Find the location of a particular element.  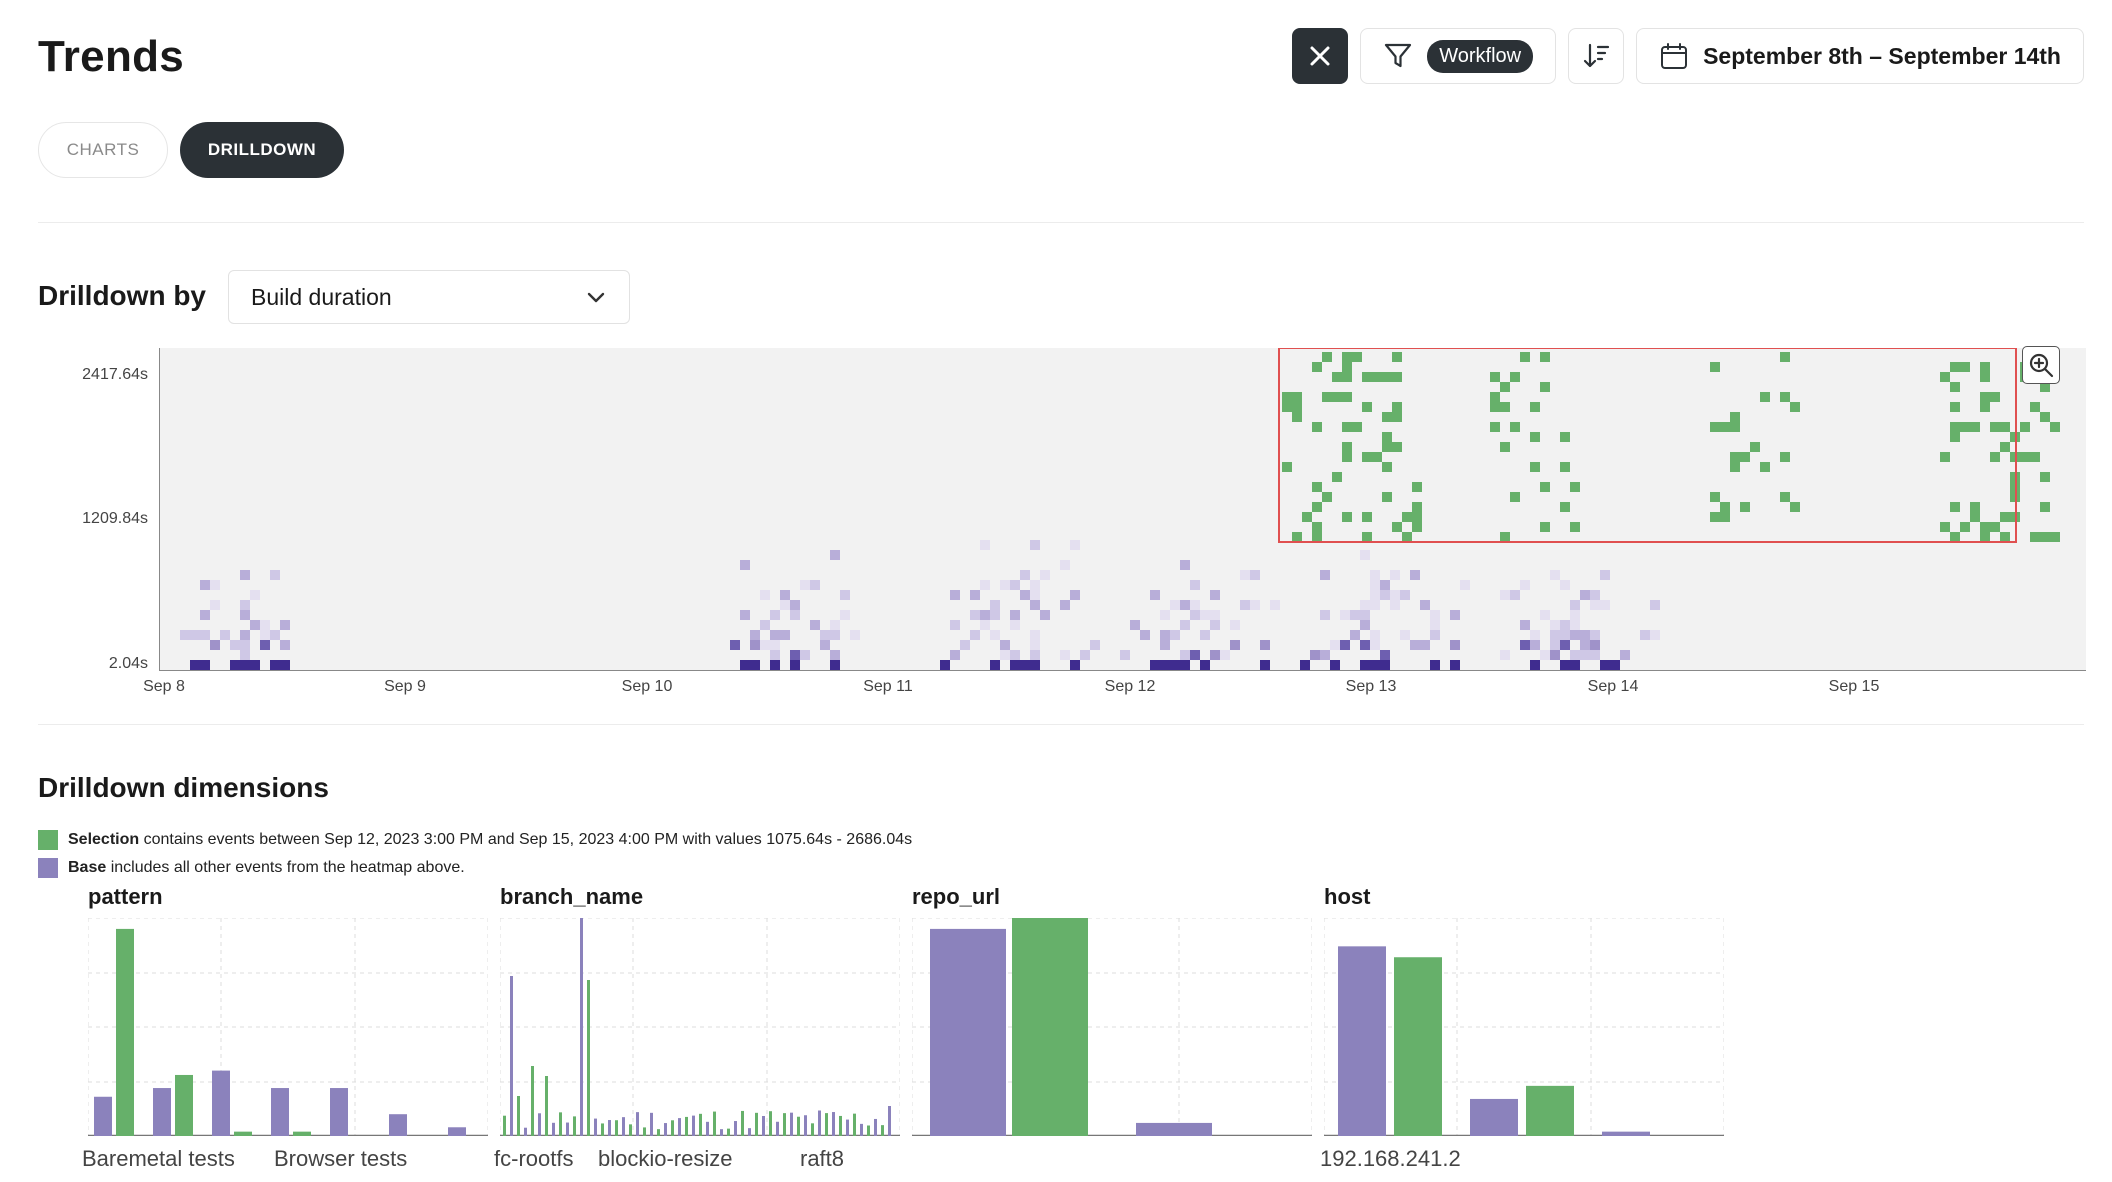

drilldown-select: Build duration is located at coordinates (429, 297).